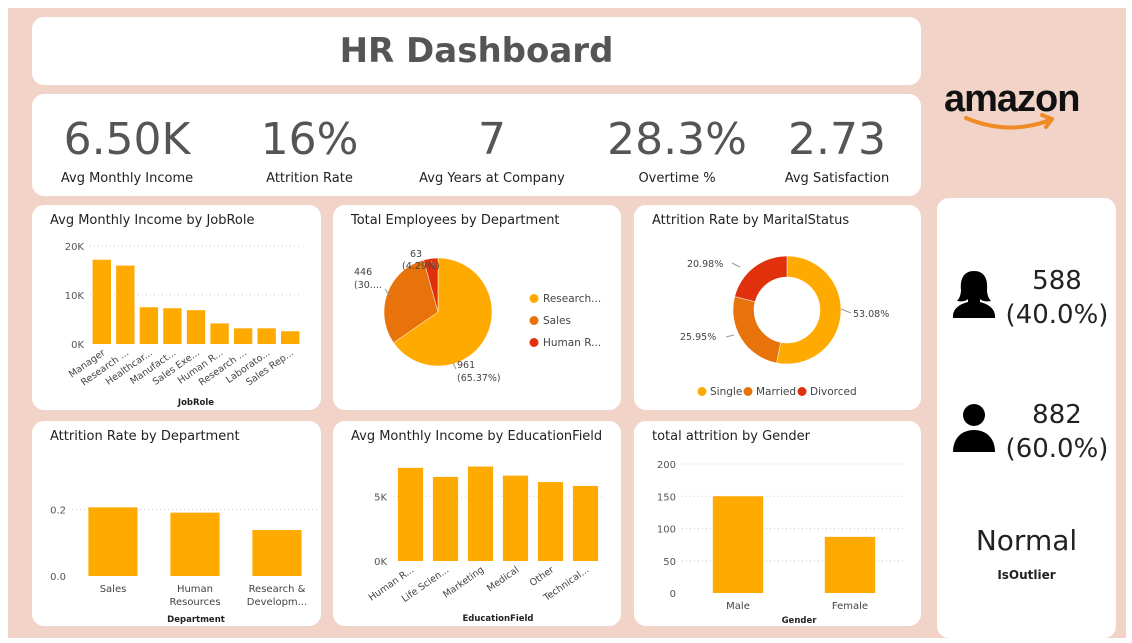 The image size is (1132, 643). I want to click on y-tick-label: 150, so click(666, 497).